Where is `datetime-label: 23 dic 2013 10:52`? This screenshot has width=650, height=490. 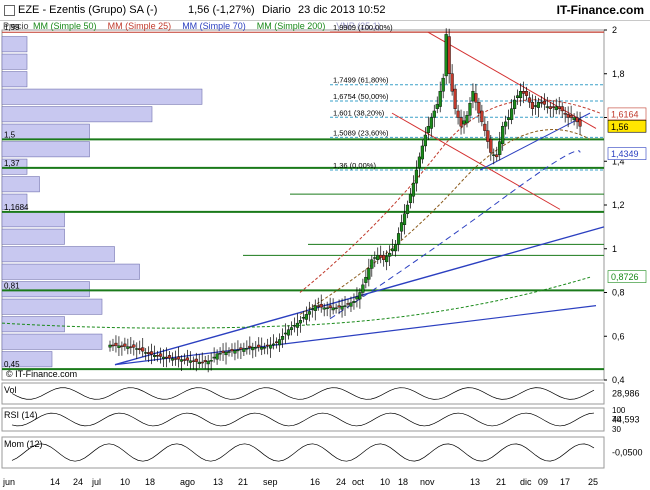
datetime-label: 23 dic 2013 10:52 is located at coordinates (342, 10).